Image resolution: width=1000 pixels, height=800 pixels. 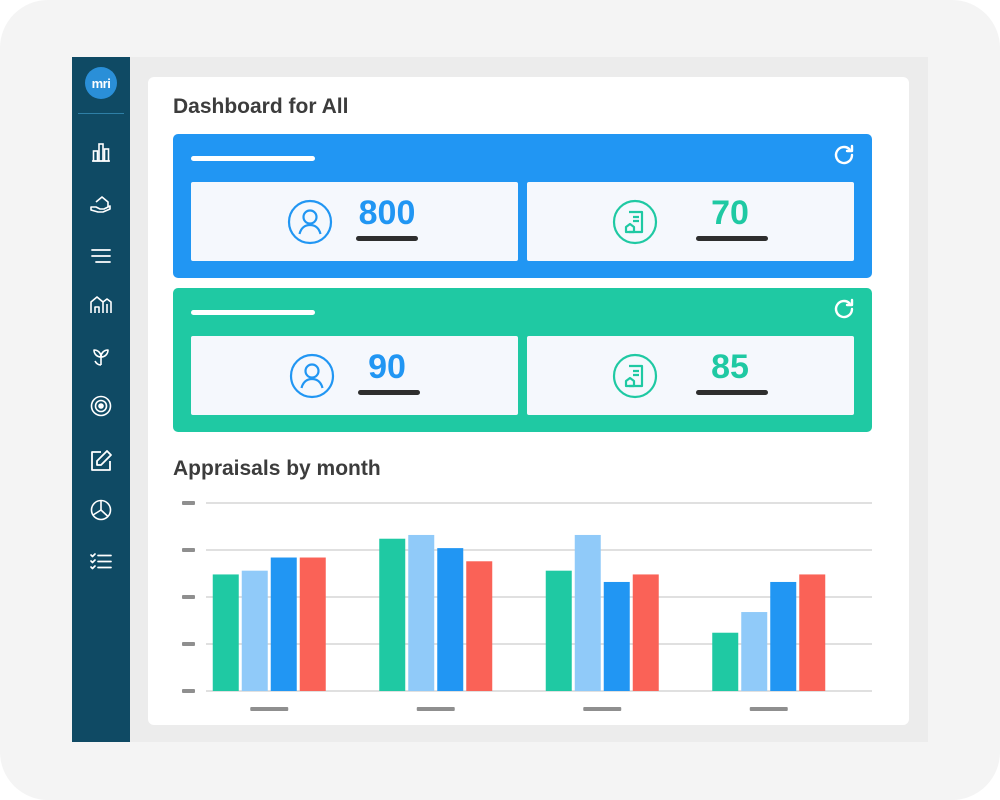 What do you see at coordinates (690, 375) in the screenshot?
I see `stat-card: 85` at bounding box center [690, 375].